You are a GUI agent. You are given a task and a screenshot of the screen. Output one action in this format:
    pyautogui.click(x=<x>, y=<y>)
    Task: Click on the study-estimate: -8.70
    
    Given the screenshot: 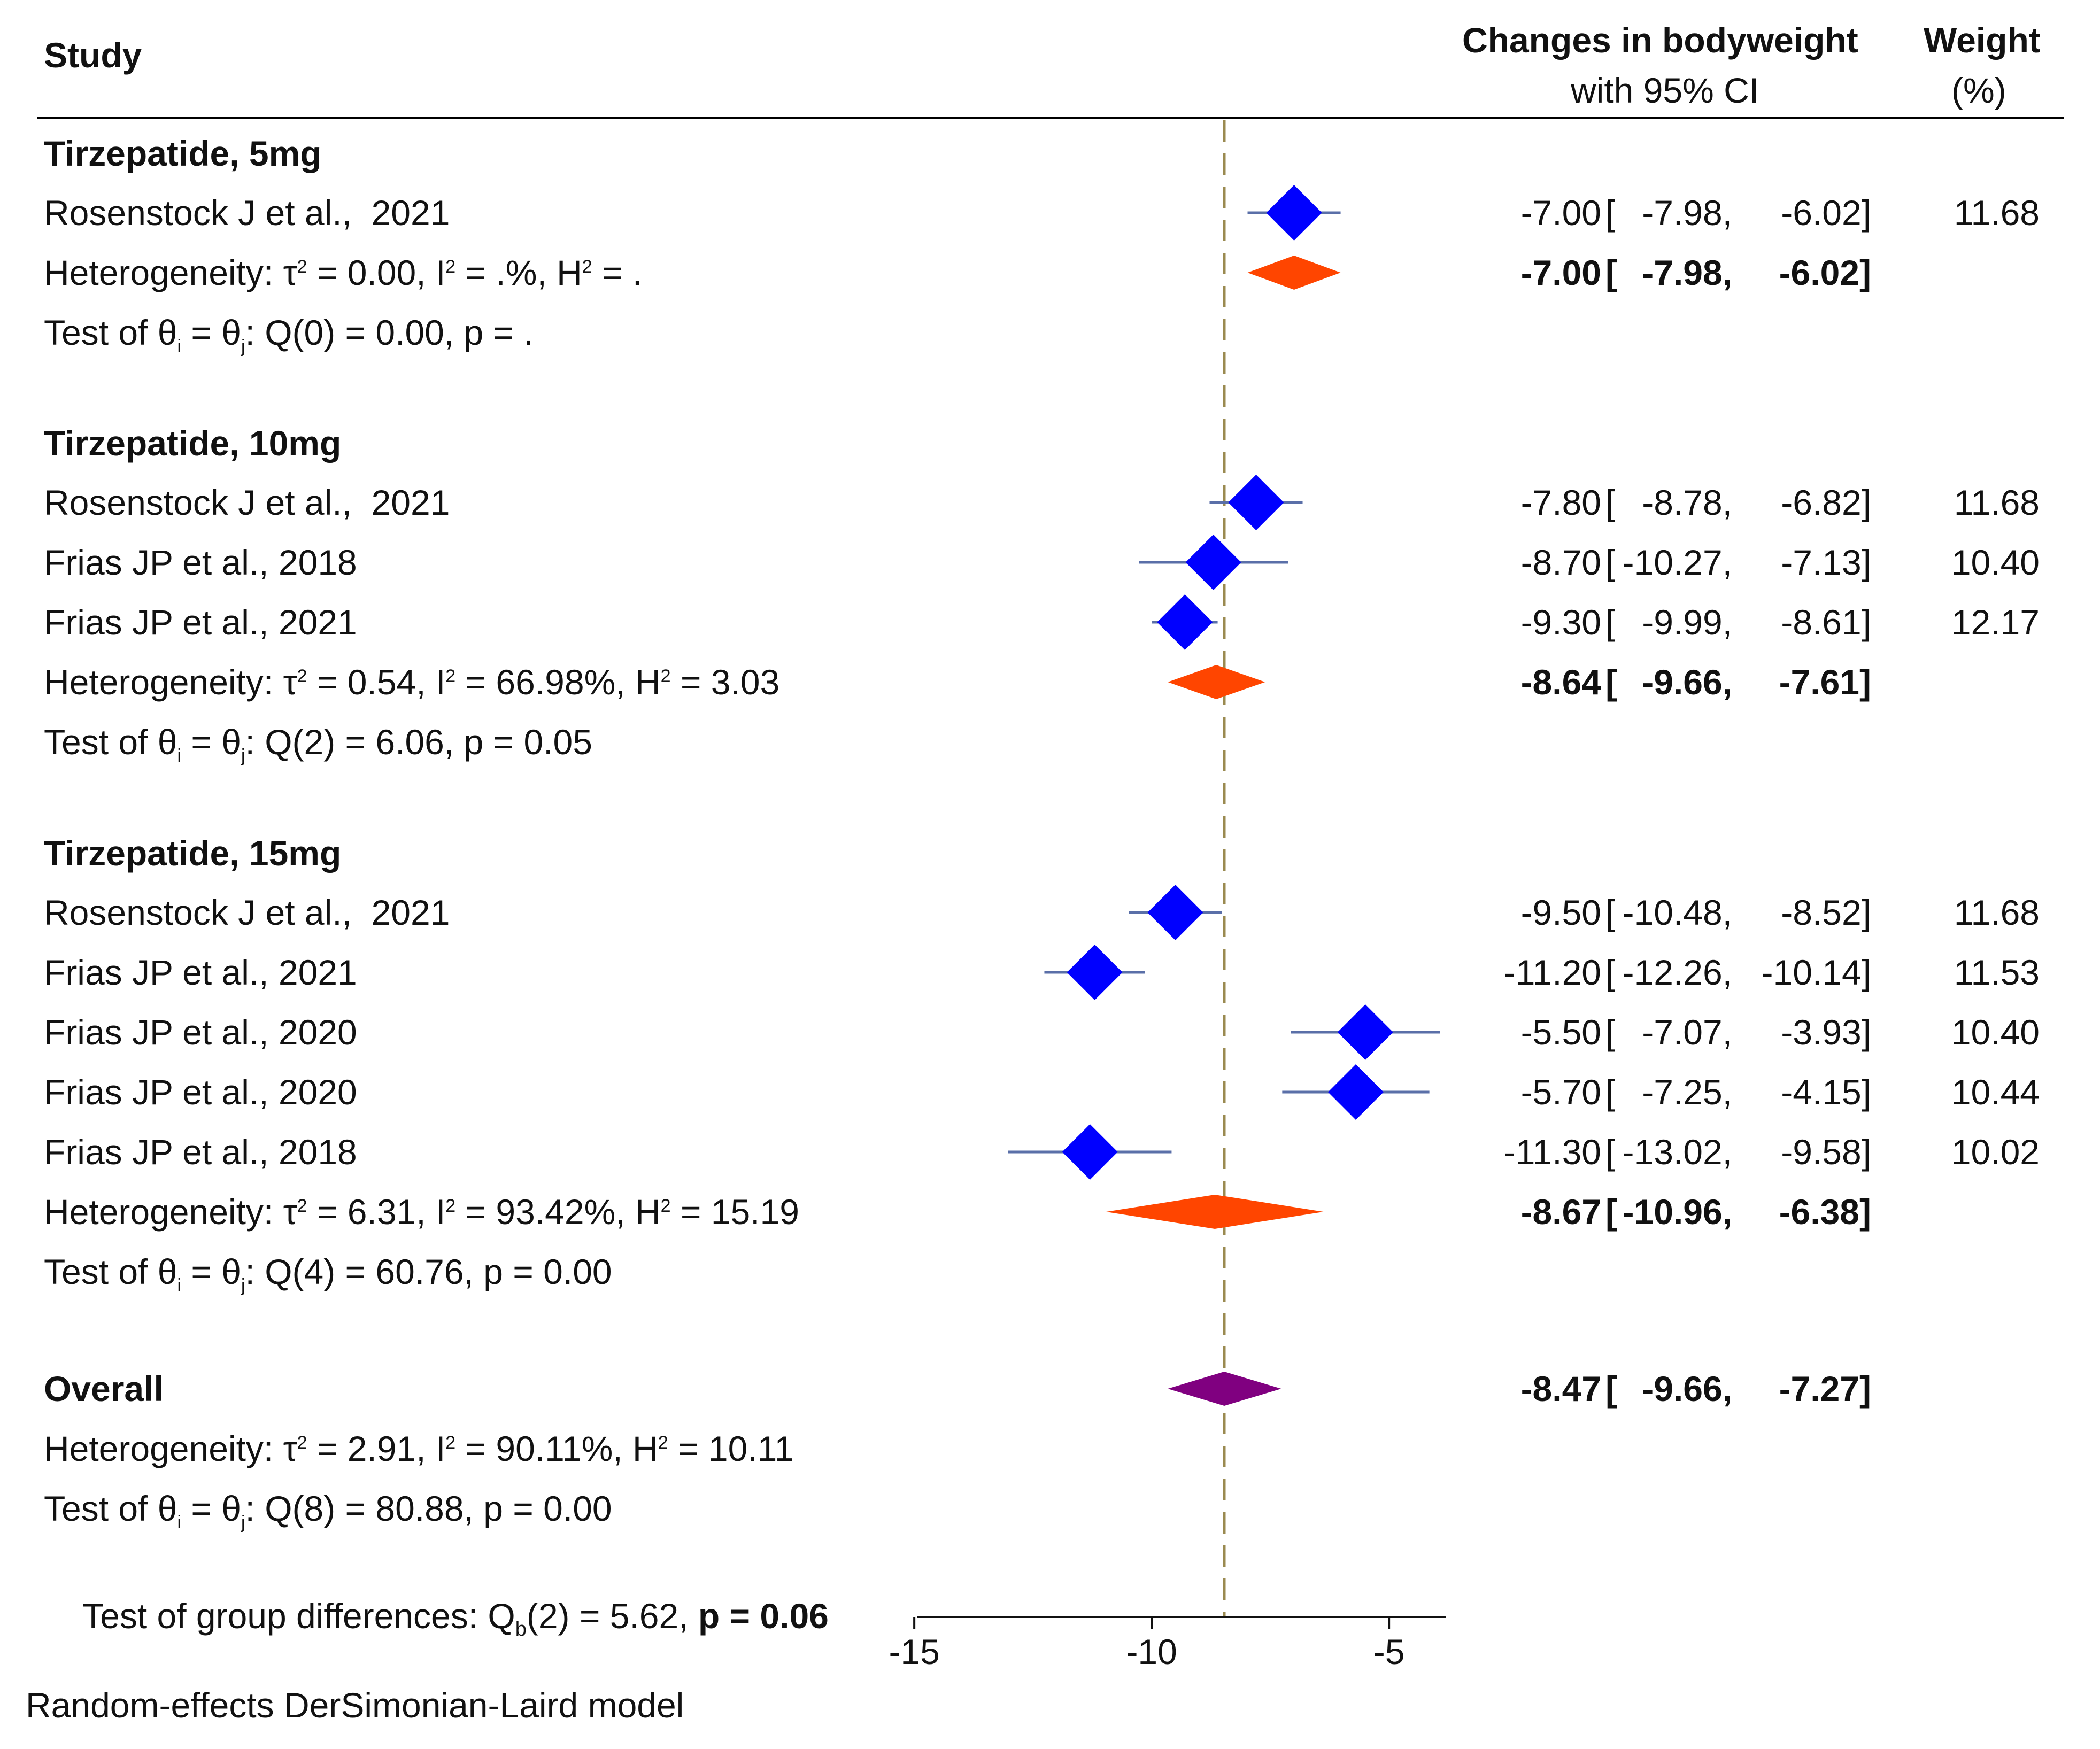 What is the action you would take?
    pyautogui.click(x=1560, y=562)
    